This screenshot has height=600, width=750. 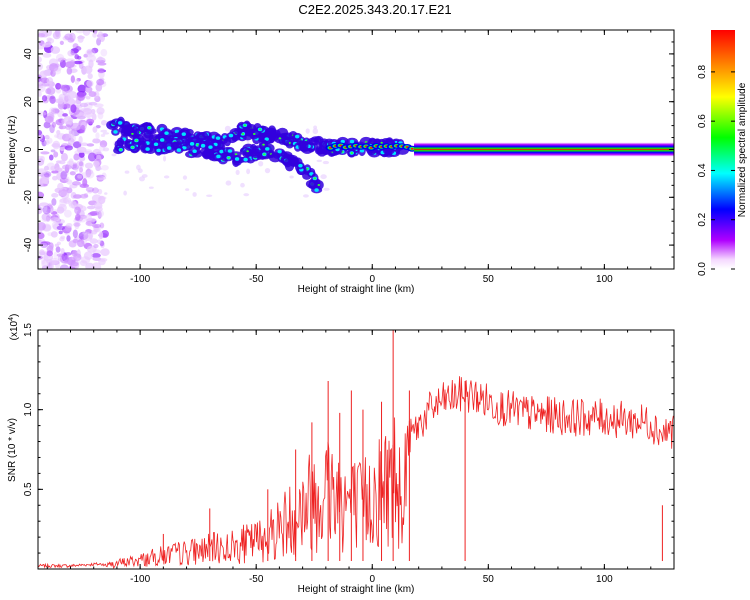 I want to click on x-tick-label: 100, so click(x=604, y=279).